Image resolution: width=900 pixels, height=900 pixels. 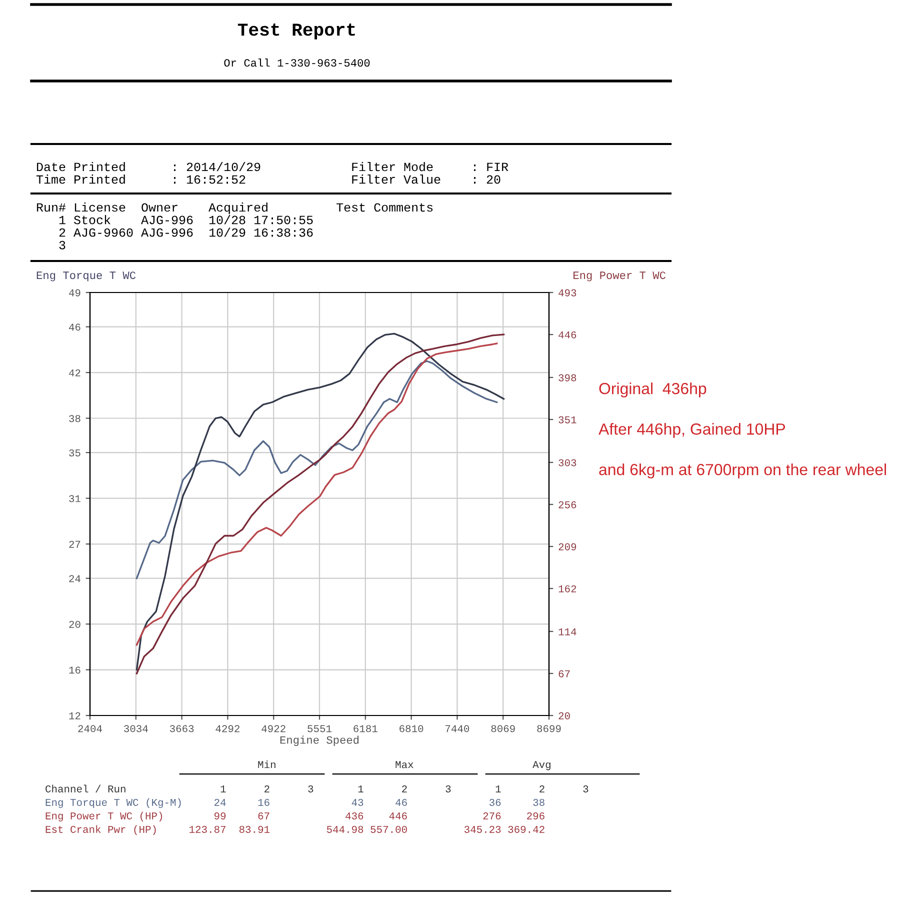 What do you see at coordinates (74, 670) in the screenshot?
I see `y-tick-label: 16` at bounding box center [74, 670].